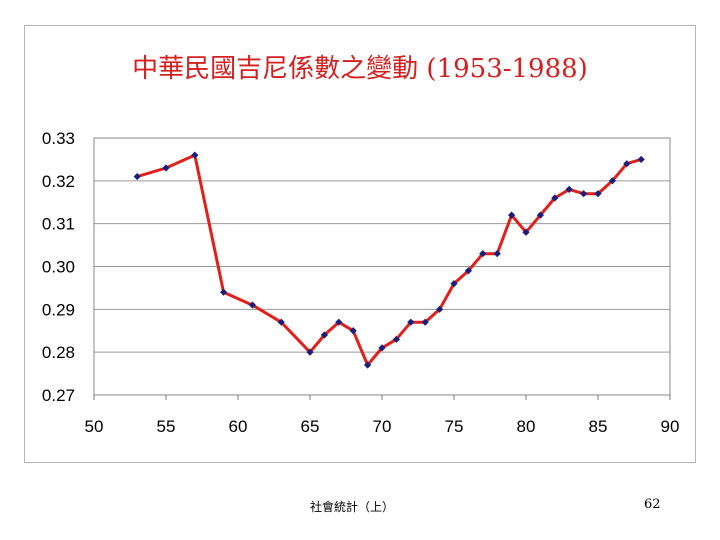 Image resolution: width=720 pixels, height=540 pixels. What do you see at coordinates (58, 309) in the screenshot?
I see `y-tick-label: 0.29` at bounding box center [58, 309].